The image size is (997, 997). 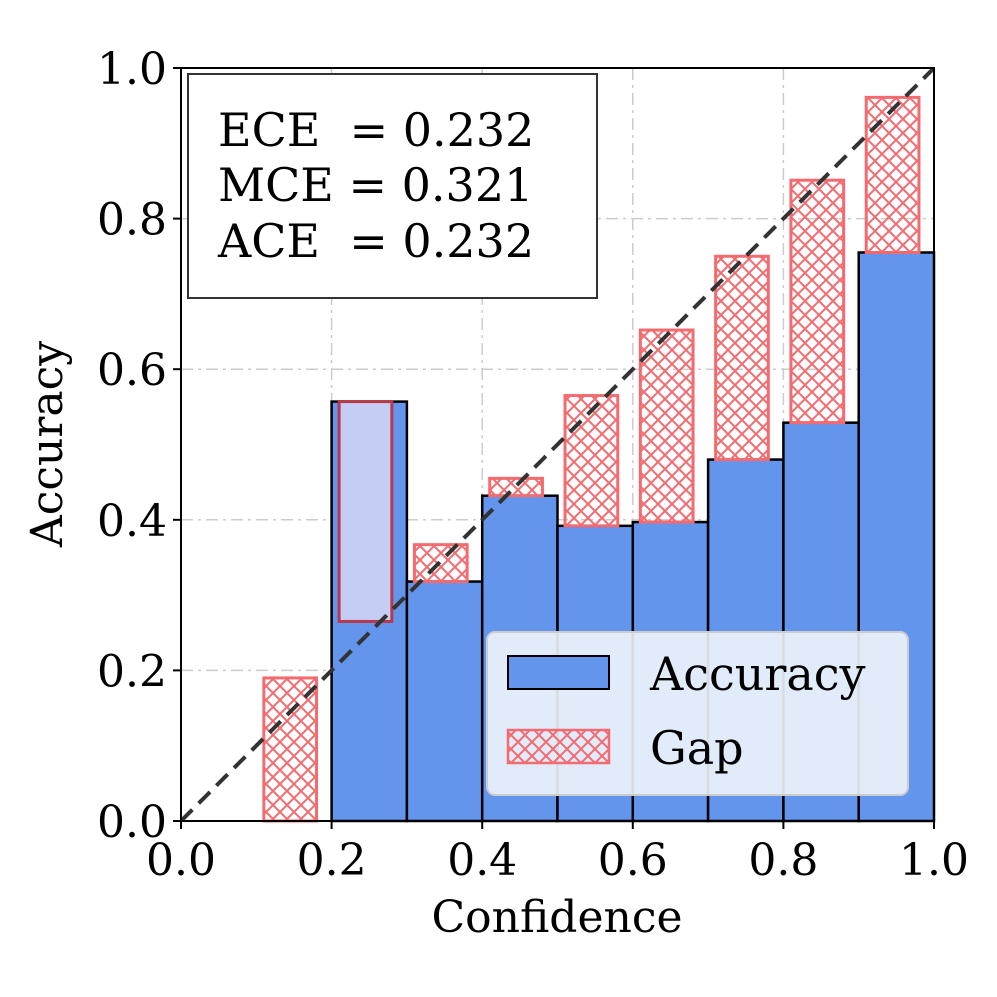 I want to click on y-tick-label-0: 0.0, so click(x=132, y=822).